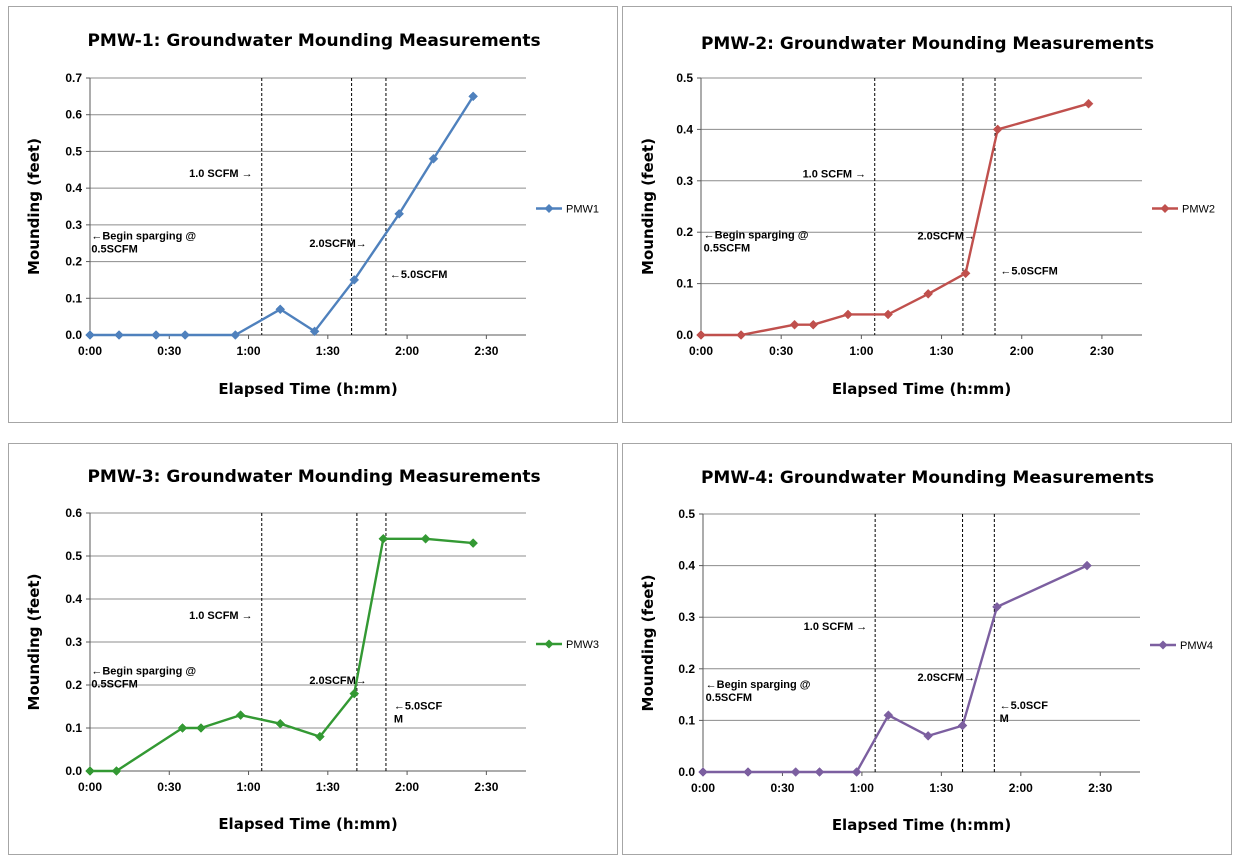 Image resolution: width=1233 pixels, height=855 pixels. What do you see at coordinates (313, 41) in the screenshot?
I see `chart-title: PMW-1: Groundwater Mounding Measurements` at bounding box center [313, 41].